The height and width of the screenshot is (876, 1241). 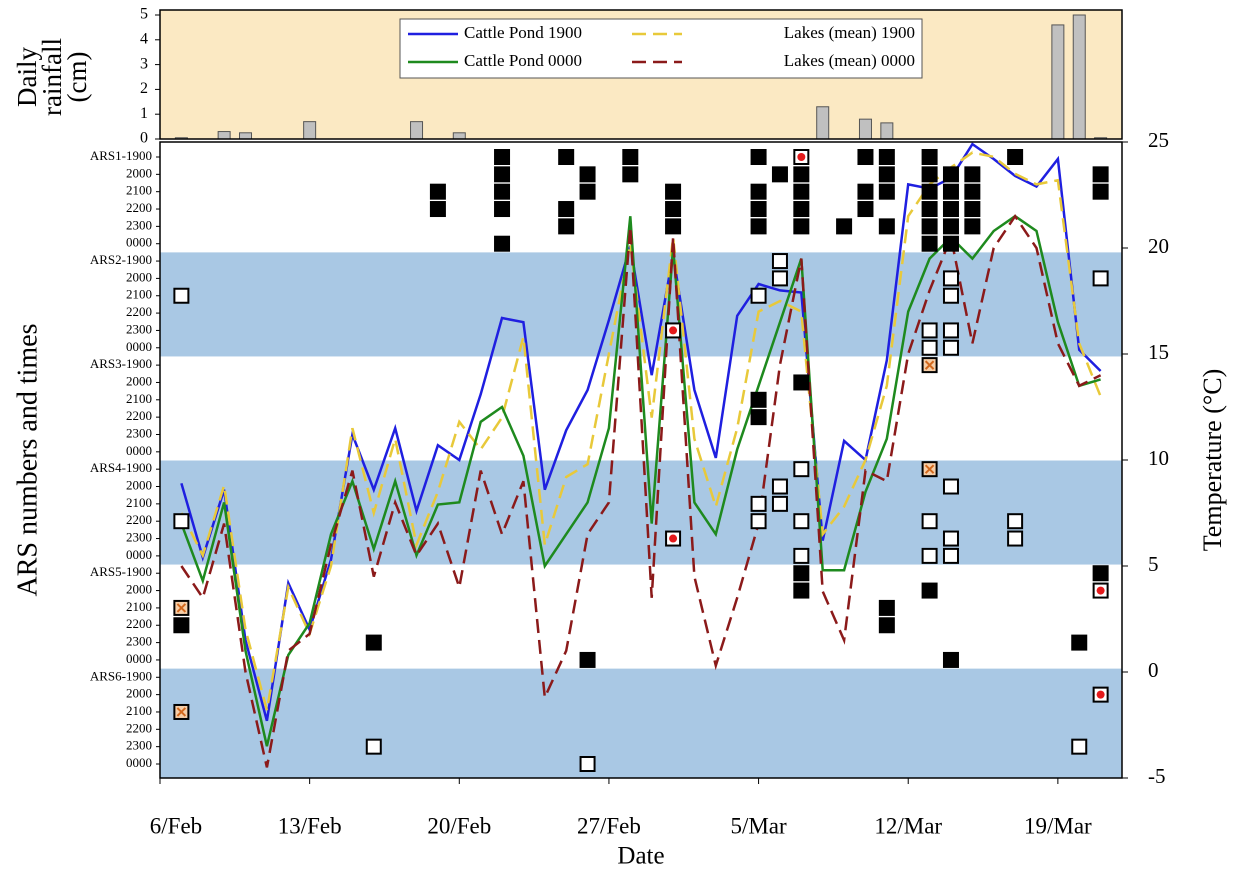 What do you see at coordinates (121, 675) in the screenshot?
I see `y-tick-label: ARS6-1900` at bounding box center [121, 675].